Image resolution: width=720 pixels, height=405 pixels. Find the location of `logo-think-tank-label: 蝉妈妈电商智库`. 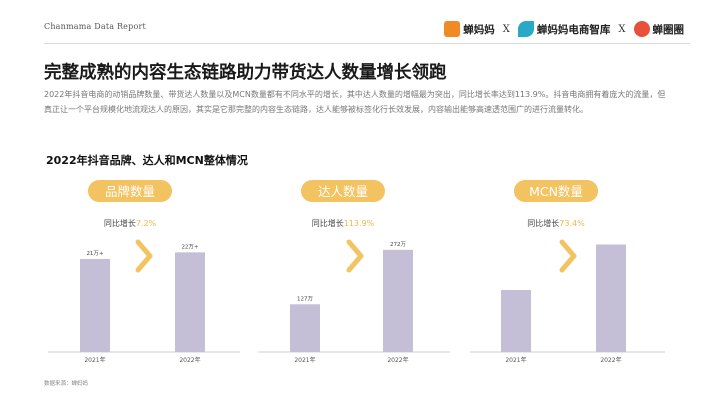

logo-think-tank-label: 蝉妈妈电商智库 is located at coordinates (573, 29).